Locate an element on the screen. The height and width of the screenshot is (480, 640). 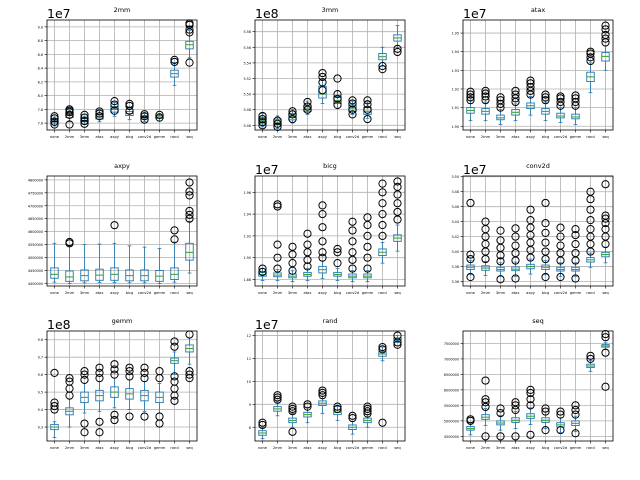
y-tick-label: 8.8 is located at coordinates (40, 41).